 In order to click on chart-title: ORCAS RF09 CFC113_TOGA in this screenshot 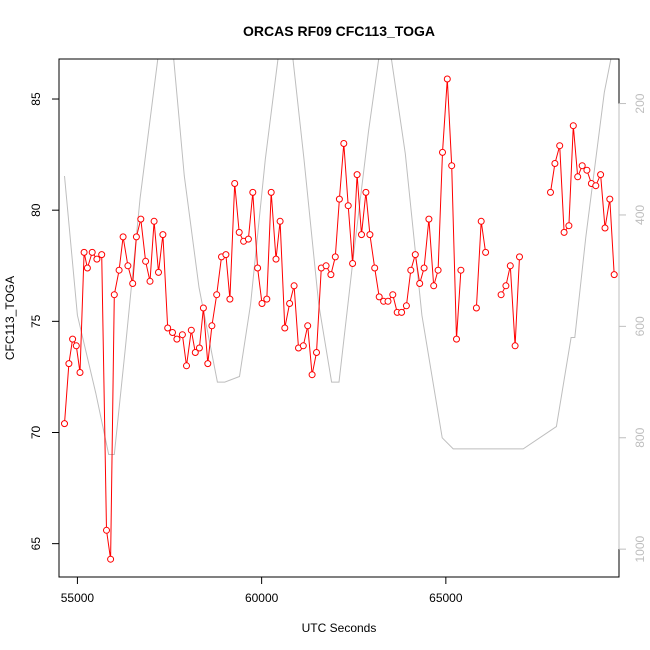, I will do `click(339, 31)`.